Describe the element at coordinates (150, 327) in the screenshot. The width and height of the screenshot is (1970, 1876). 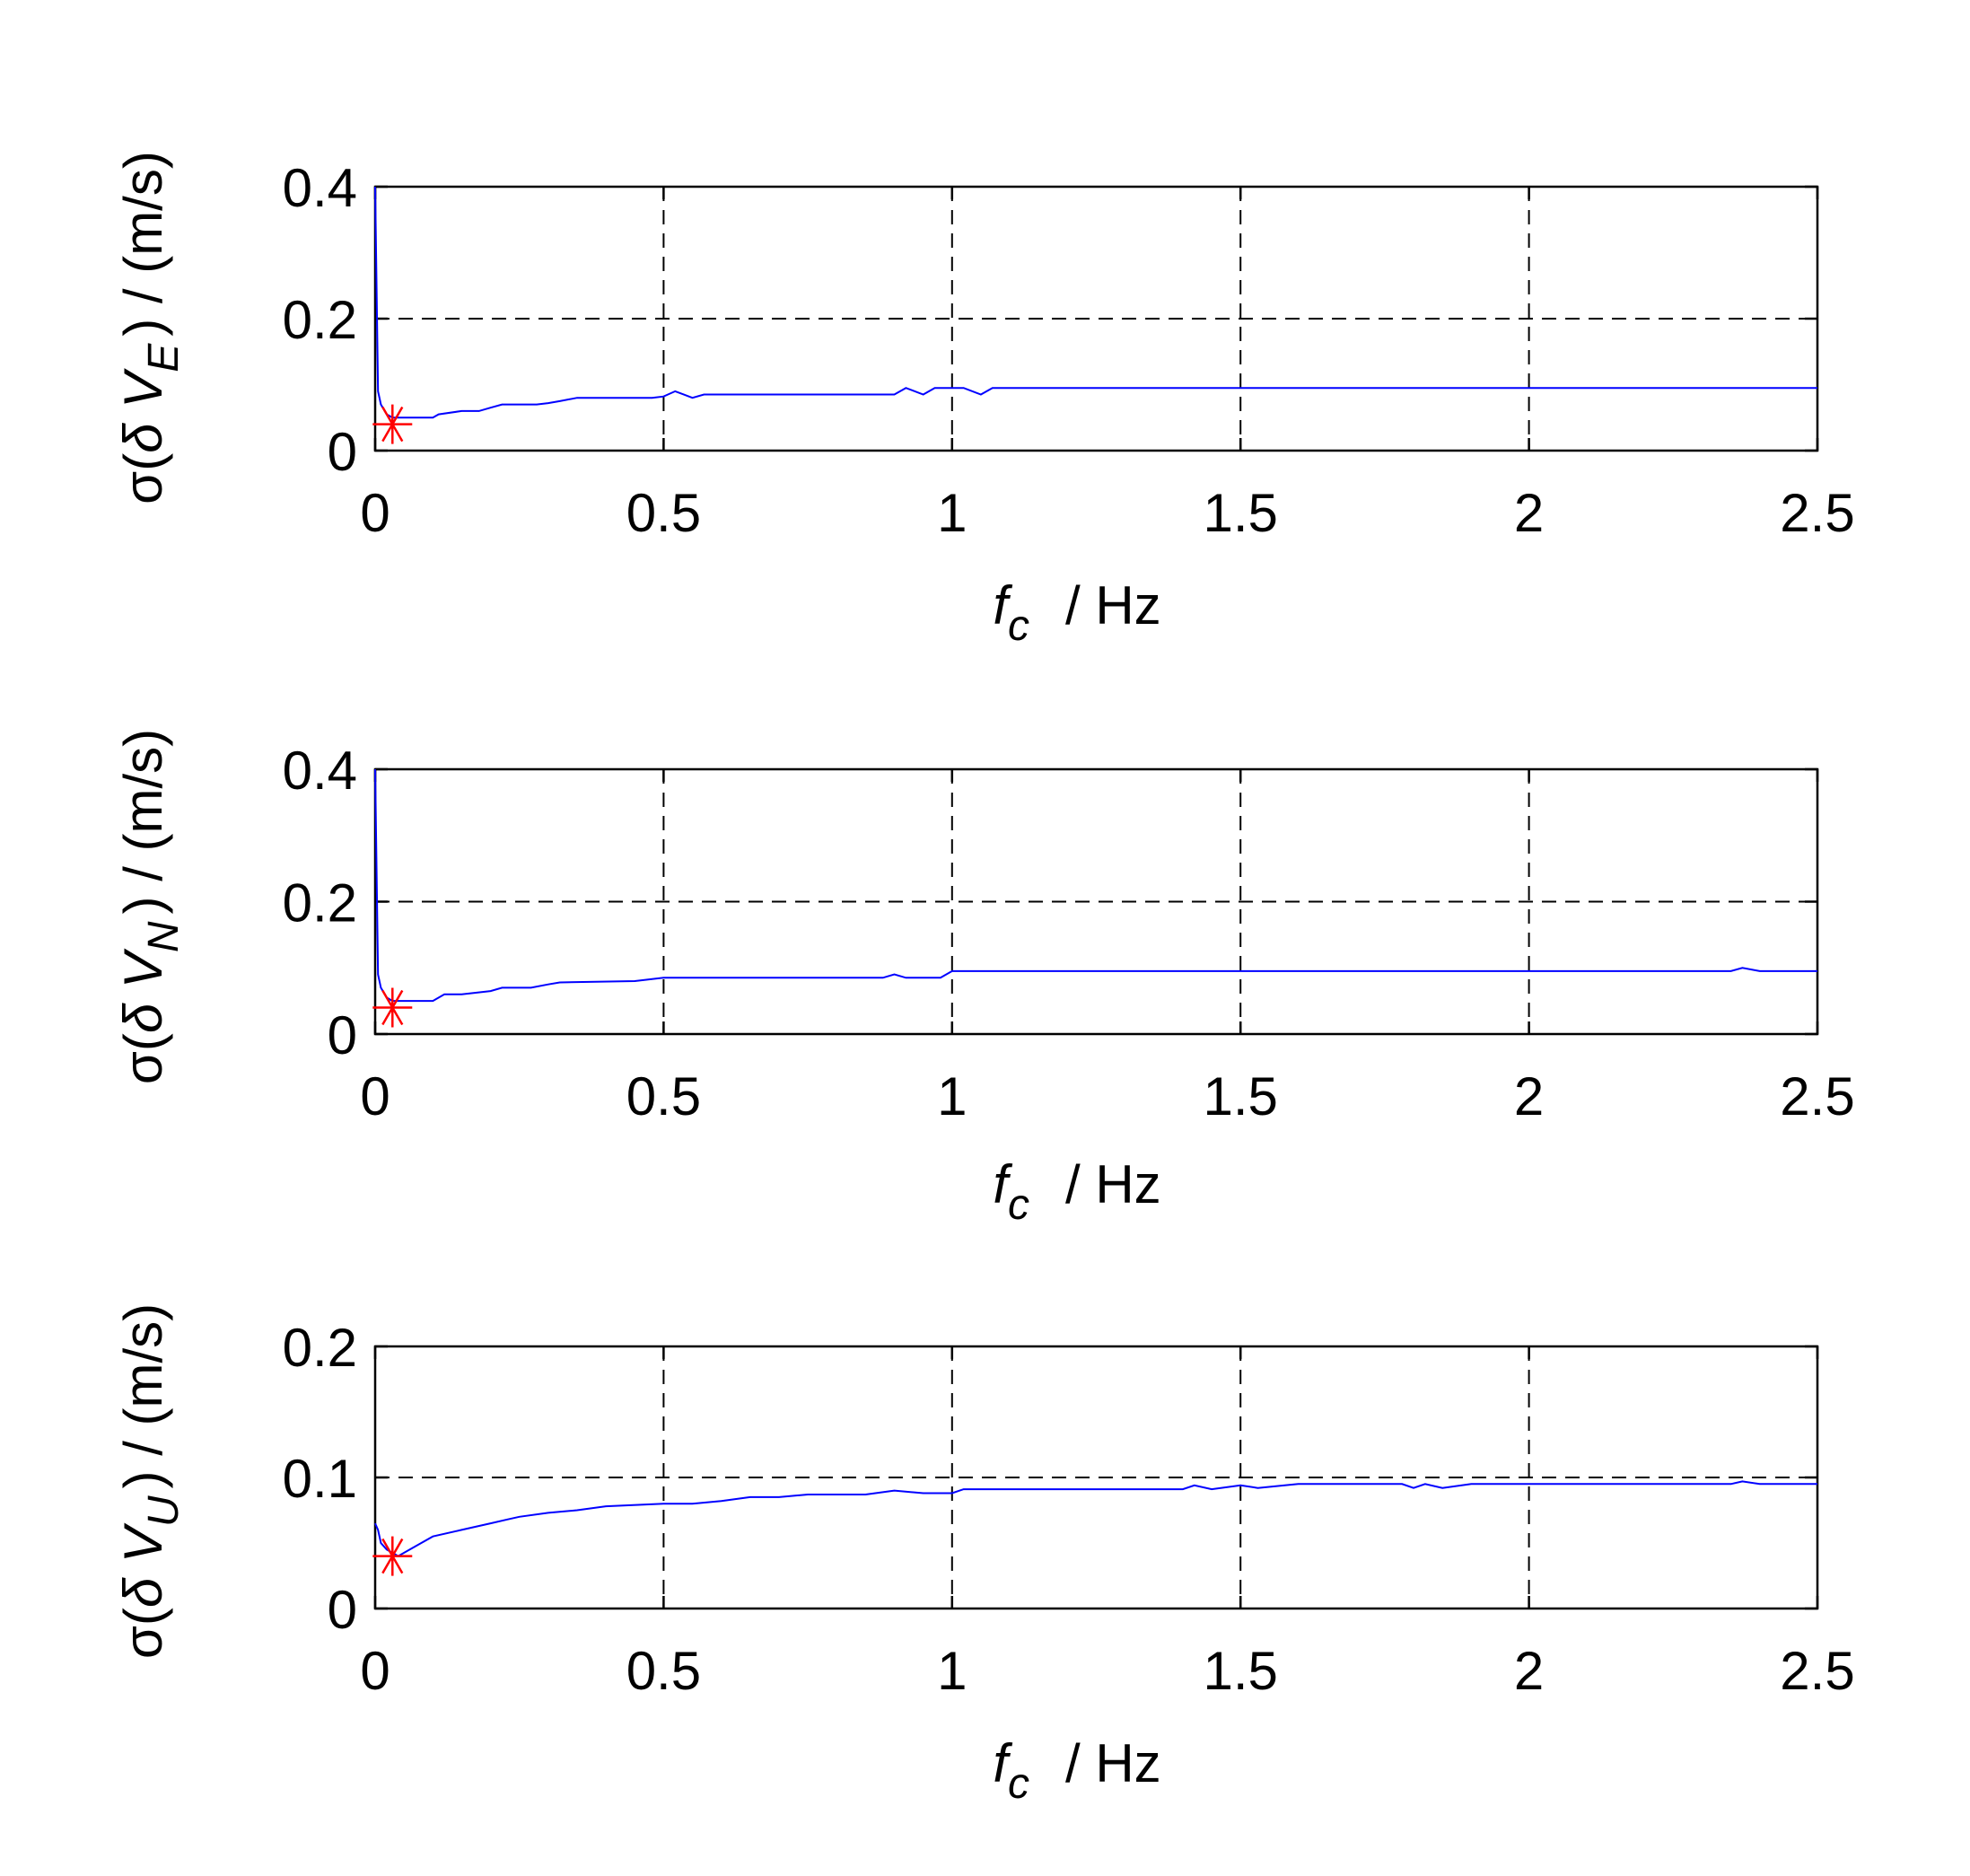
I see `y-axis-label: σ(δ VE) / (m/s)` at that location.